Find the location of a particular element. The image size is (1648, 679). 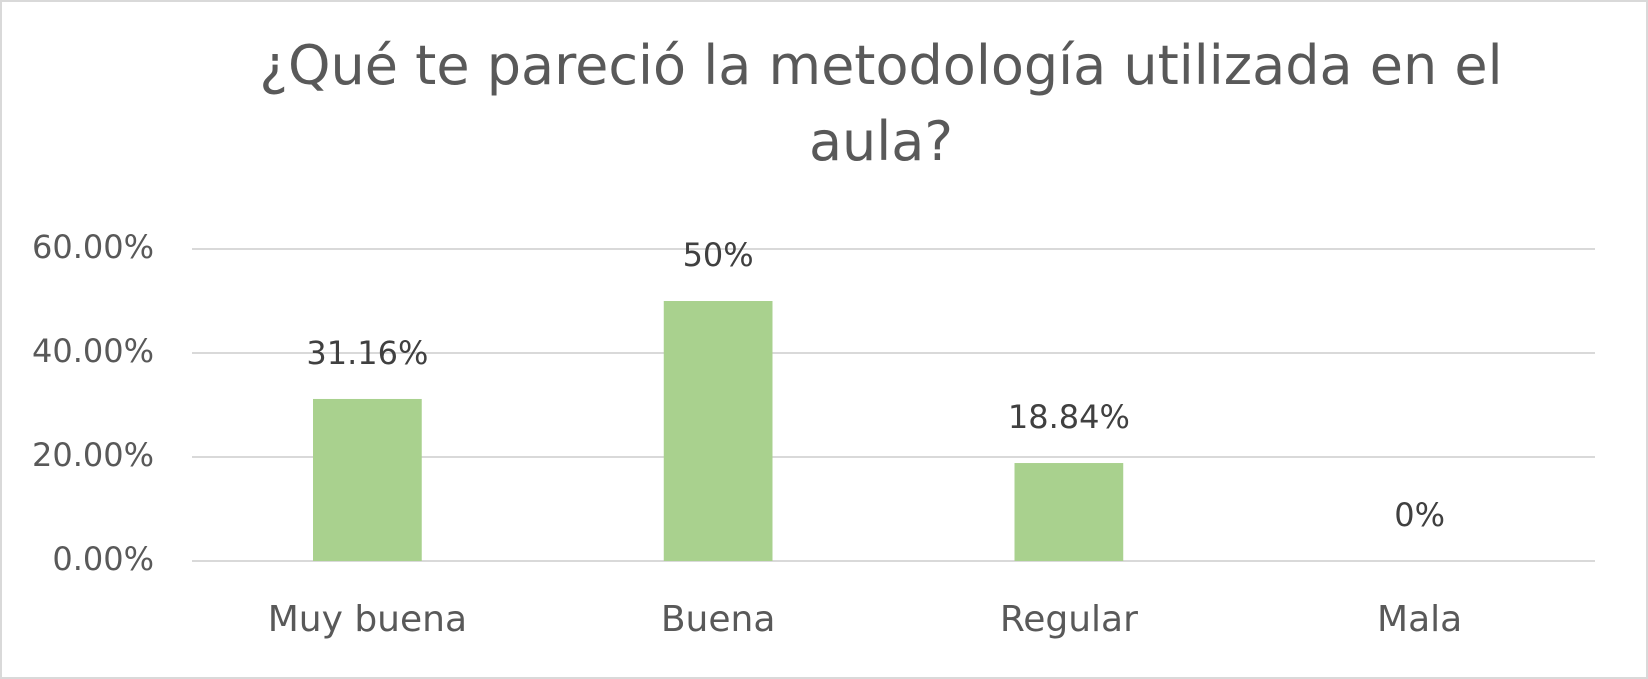

y-tick-label: 20.00% is located at coordinates (93, 455).